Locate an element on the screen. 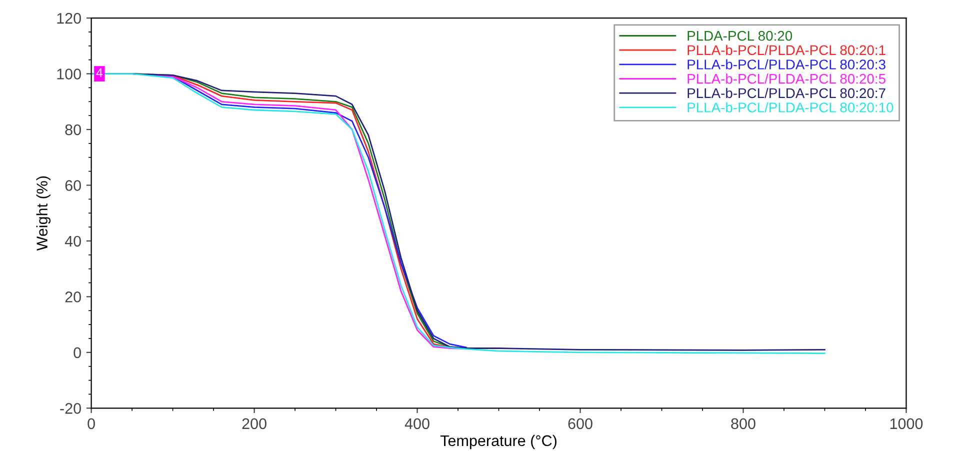 This screenshot has height=451, width=961. x-axis-title: Temperature (°C) is located at coordinates (498, 442).